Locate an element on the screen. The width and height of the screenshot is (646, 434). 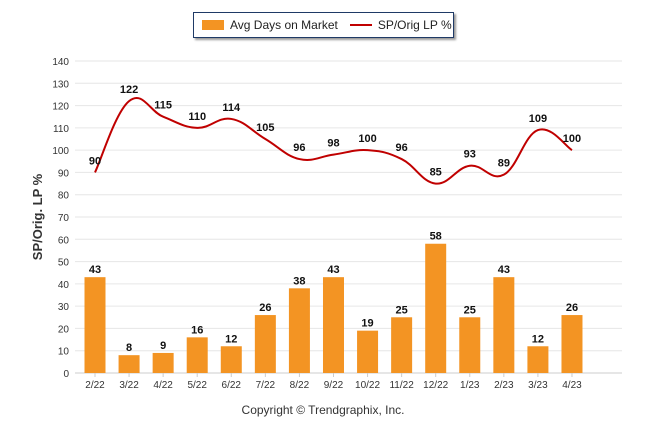
x-tick-label: 12/22 is located at coordinates (435, 385).